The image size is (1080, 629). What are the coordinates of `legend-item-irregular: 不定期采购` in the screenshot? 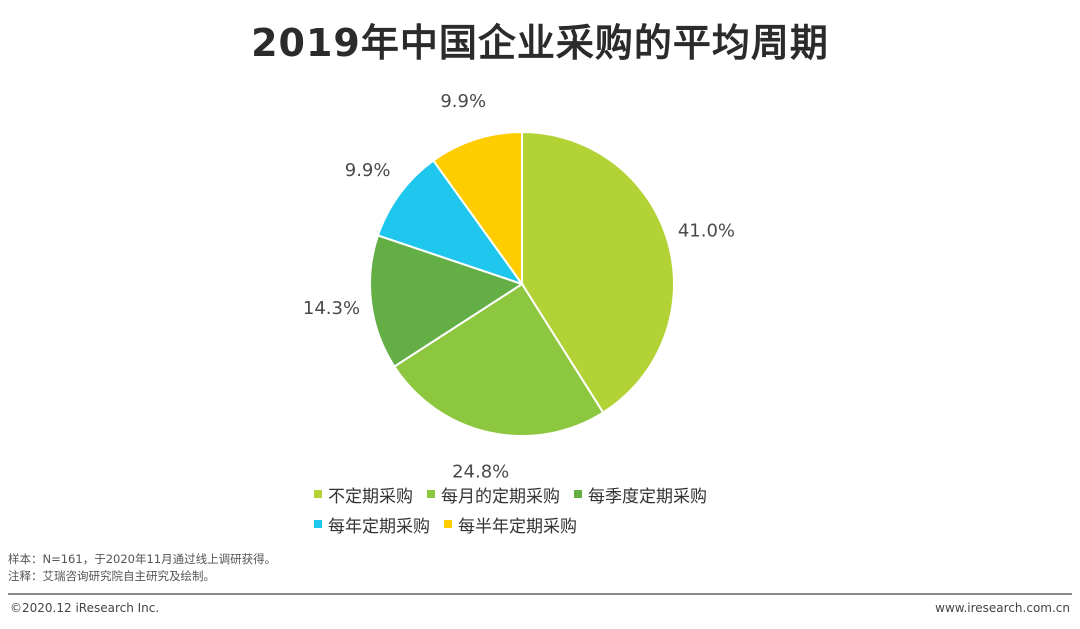 It's located at (363, 494).